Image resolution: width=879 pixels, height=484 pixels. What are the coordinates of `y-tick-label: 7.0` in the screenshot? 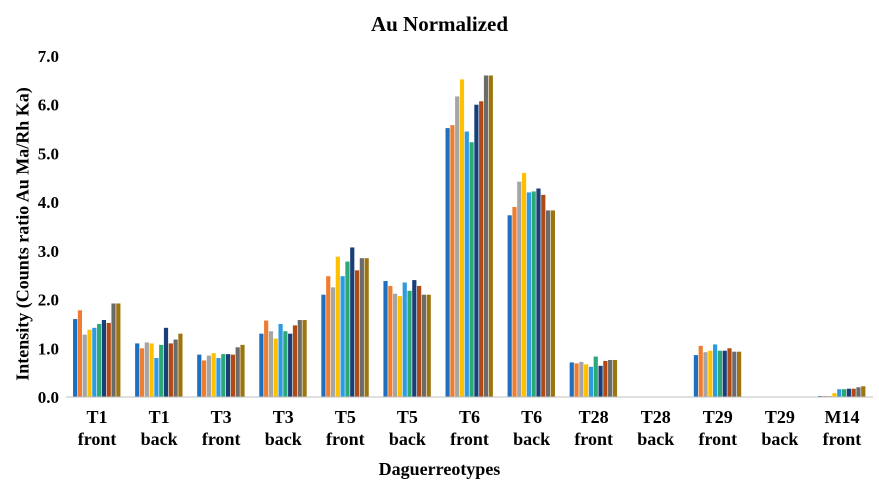 It's located at (48, 56).